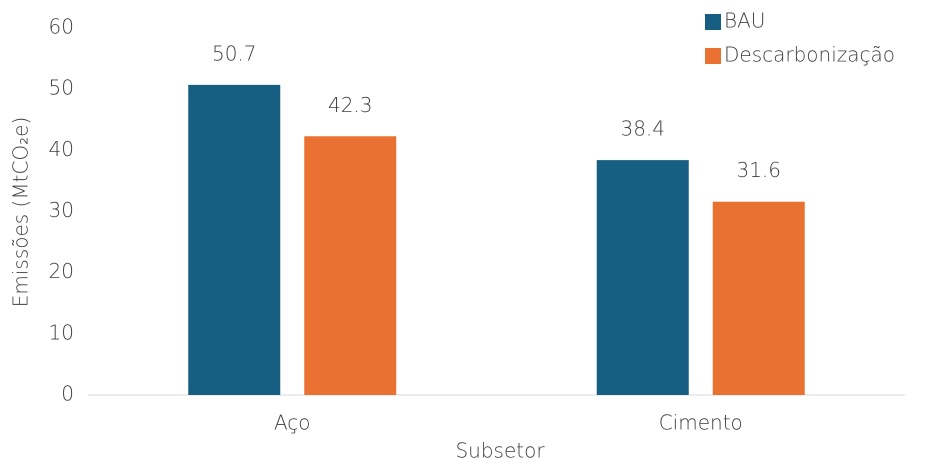 The image size is (927, 467). What do you see at coordinates (61, 271) in the screenshot?
I see `y-tick-label: 20` at bounding box center [61, 271].